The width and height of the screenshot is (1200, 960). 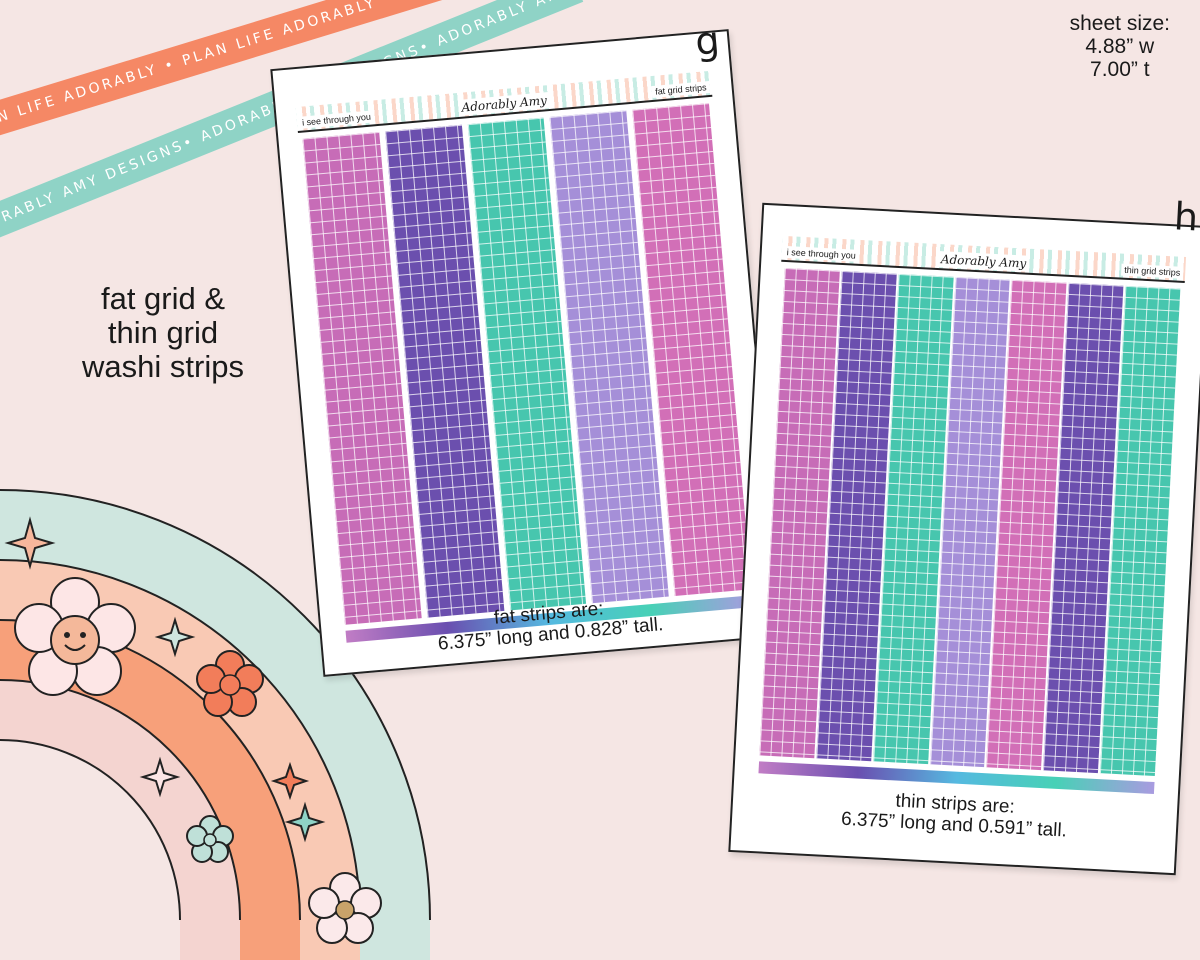 I want to click on title-line: washi strips, so click(x=163, y=366).